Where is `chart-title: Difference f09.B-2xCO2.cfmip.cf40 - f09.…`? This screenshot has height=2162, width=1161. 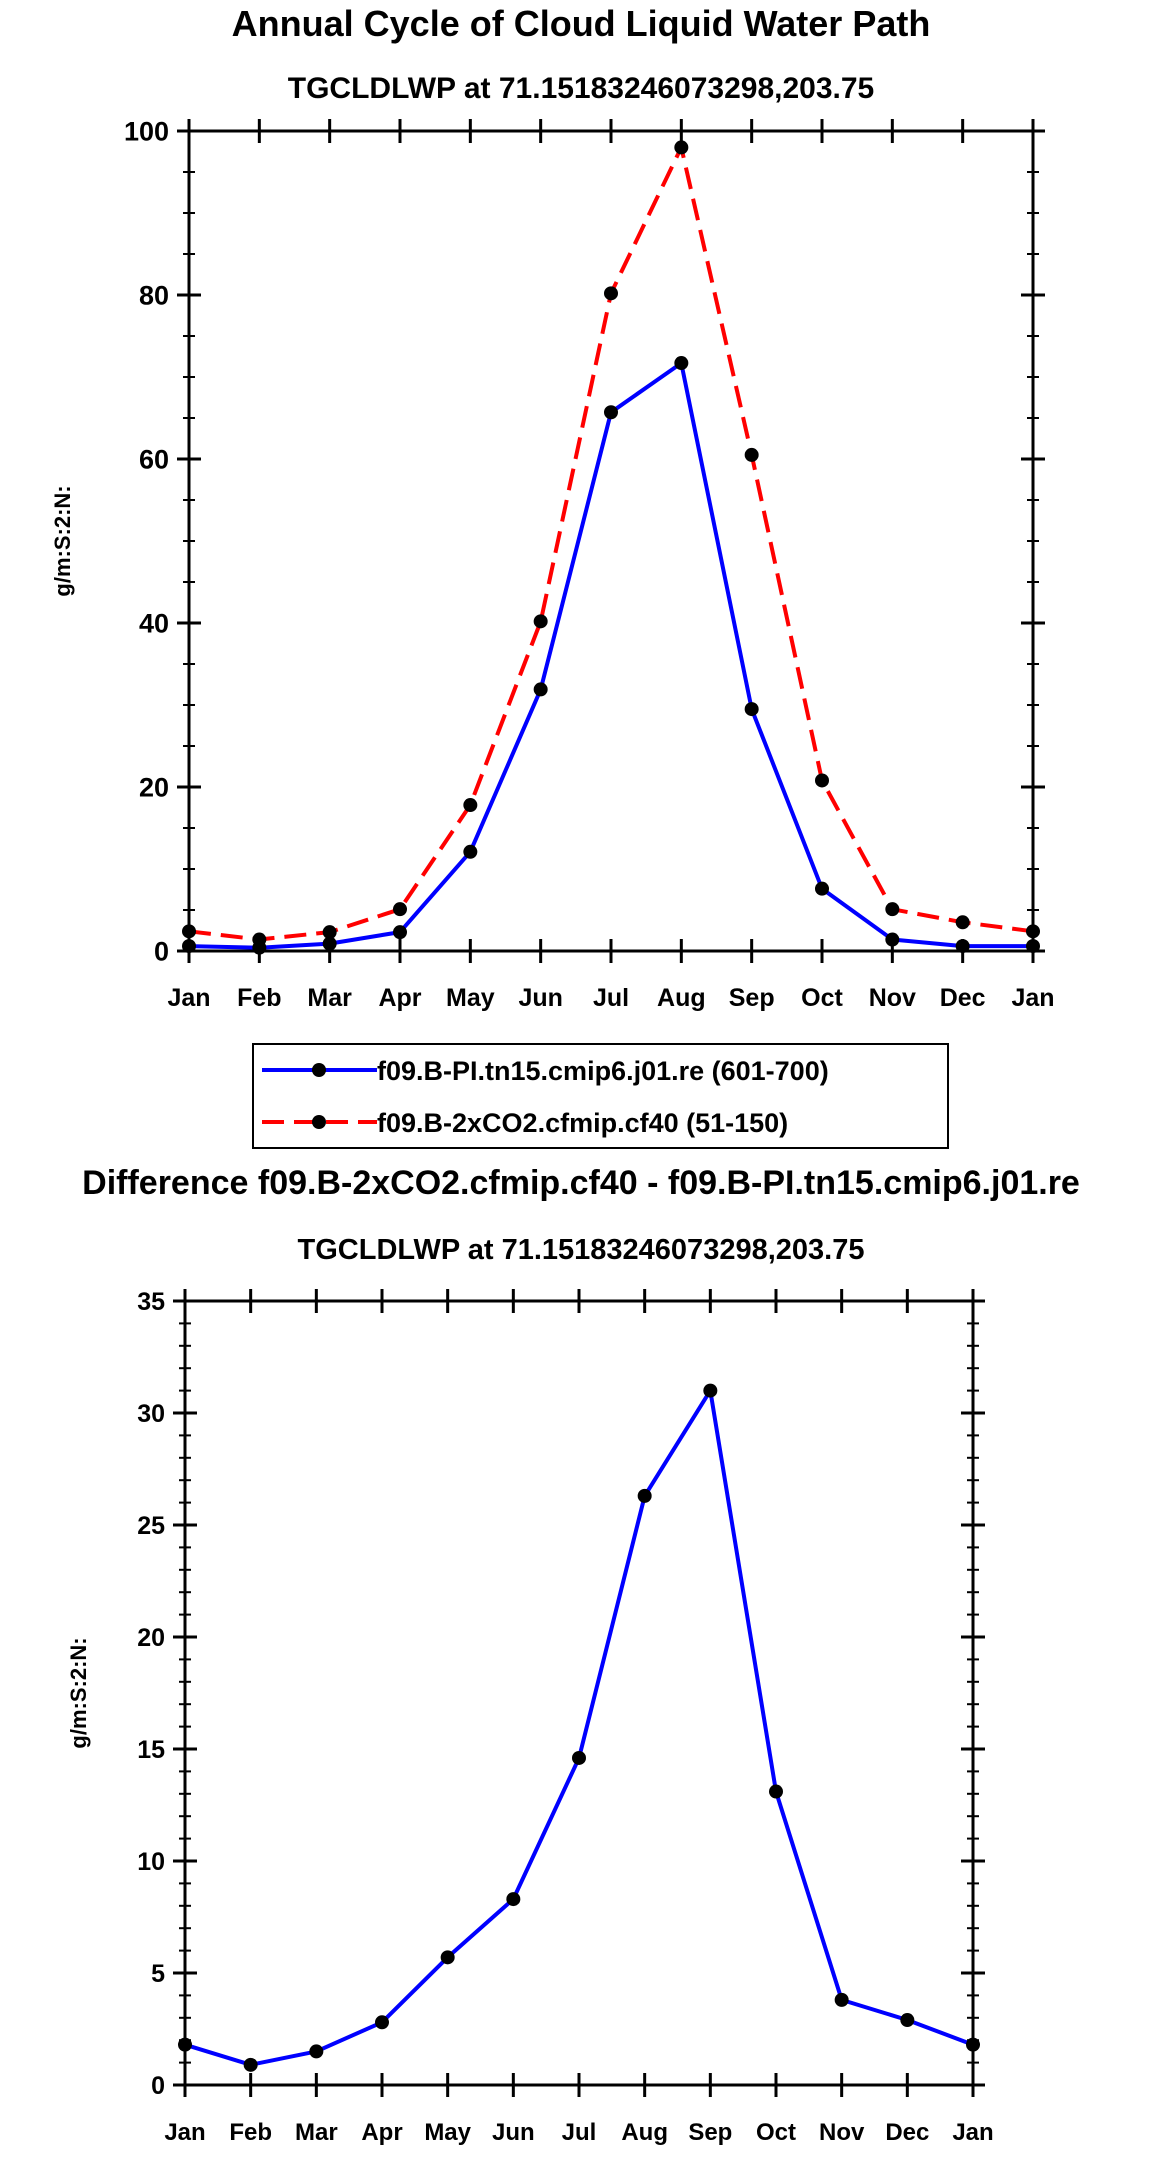
chart-title: Difference f09.B-2xCO2.cfmip.cf40 - f09.… is located at coordinates (581, 1183).